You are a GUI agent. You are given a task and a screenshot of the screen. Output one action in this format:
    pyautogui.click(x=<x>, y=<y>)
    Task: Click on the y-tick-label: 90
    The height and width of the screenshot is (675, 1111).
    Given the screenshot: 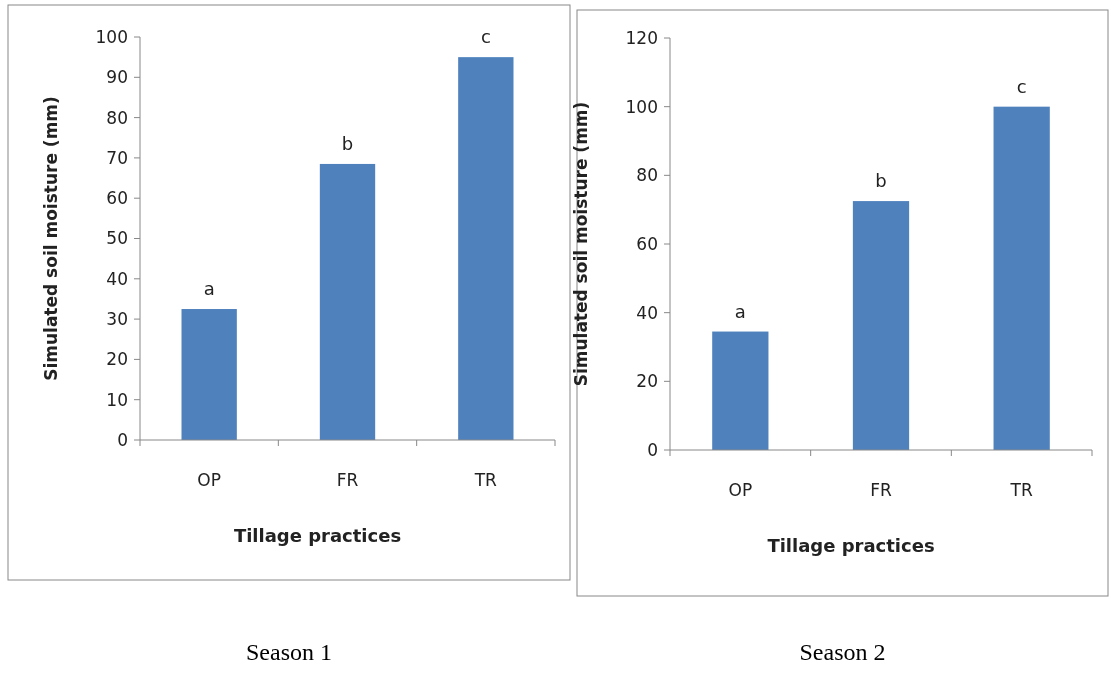 What is the action you would take?
    pyautogui.click(x=117, y=77)
    